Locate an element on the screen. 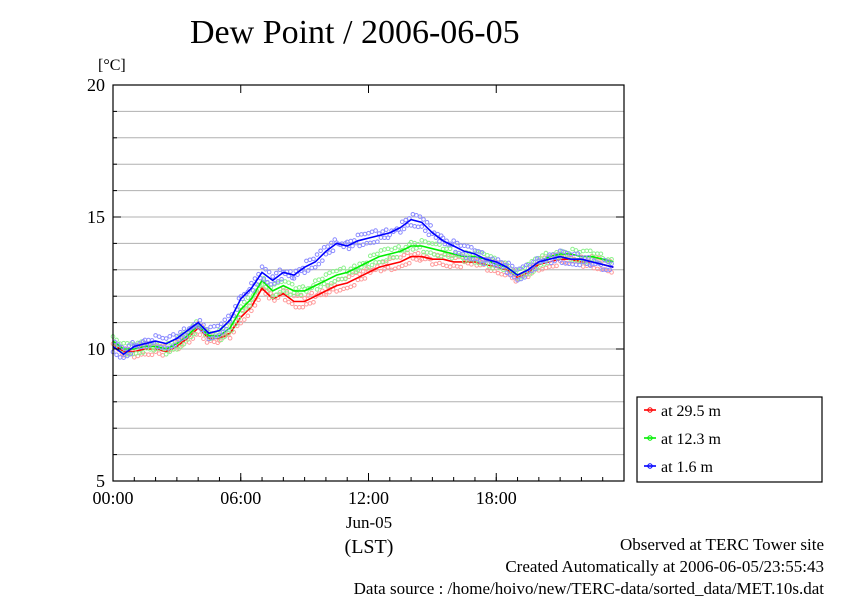  x-axis-label: (LST) is located at coordinates (369, 547).